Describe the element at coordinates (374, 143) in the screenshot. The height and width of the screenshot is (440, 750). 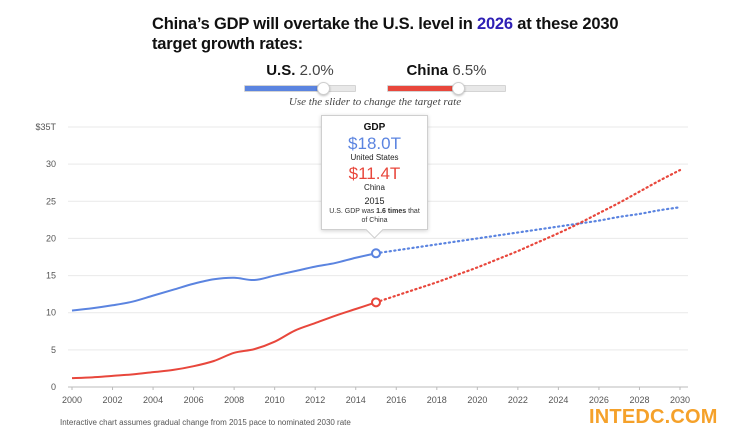
I see `tooltip-us-value: $18.0T` at that location.